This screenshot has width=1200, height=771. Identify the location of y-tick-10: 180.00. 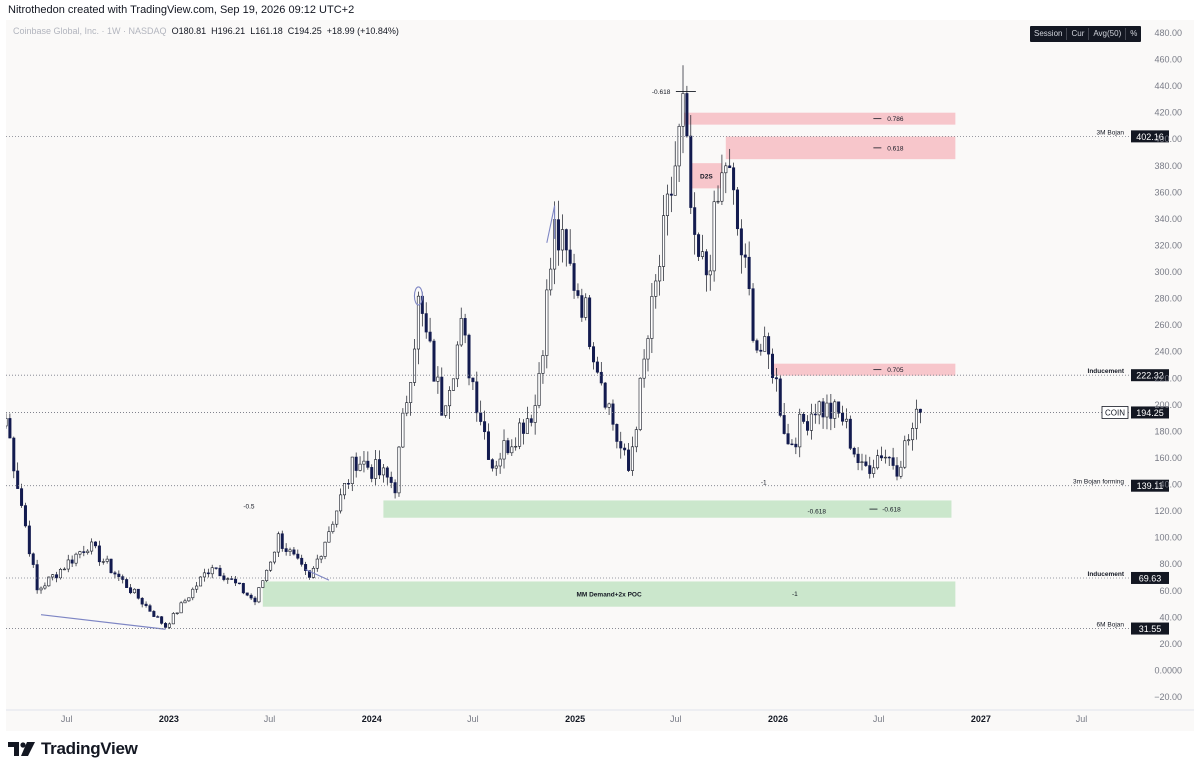
(1168, 431).